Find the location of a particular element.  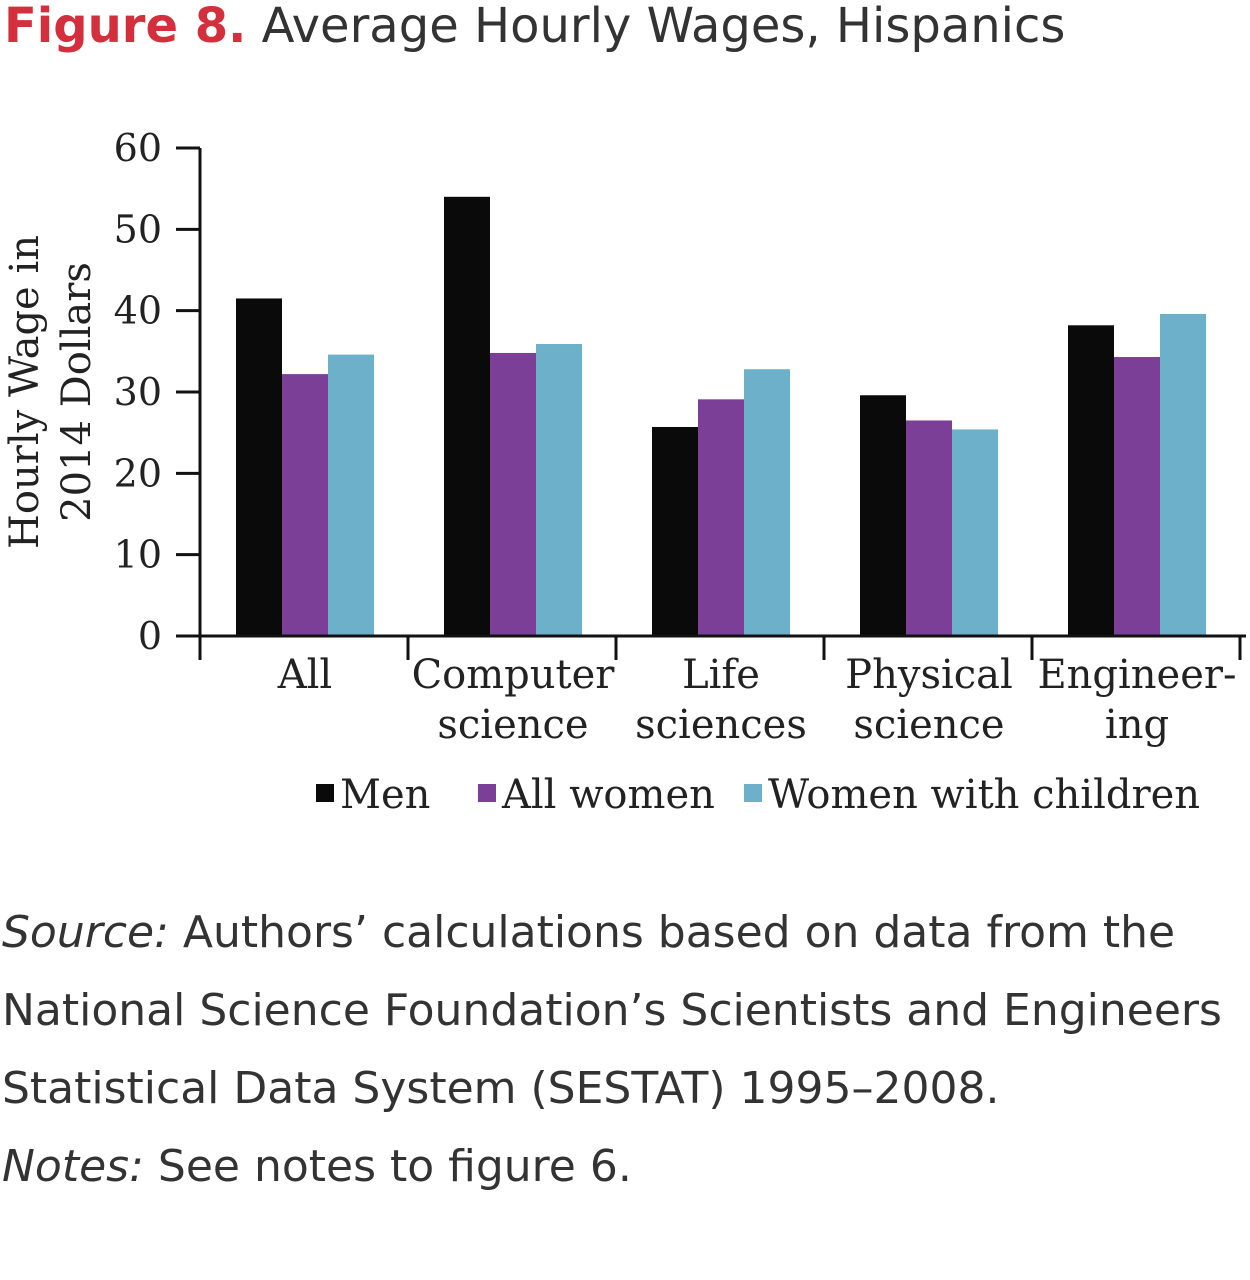

figure-title: Average Hourly Wages, Hispanics is located at coordinates (663, 27).